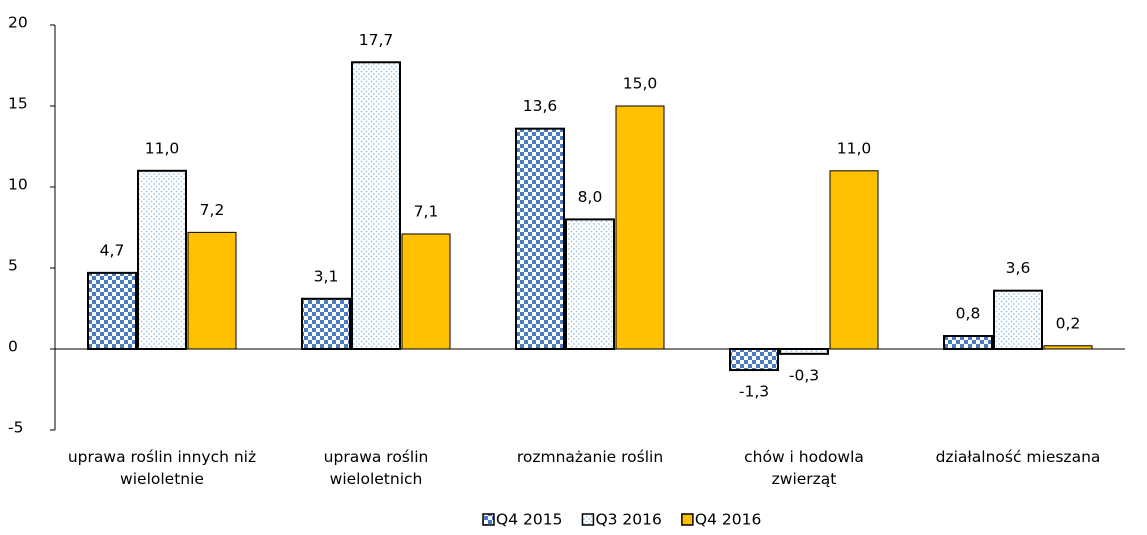  What do you see at coordinates (754, 392) in the screenshot?
I see `value-label: -1,3` at bounding box center [754, 392].